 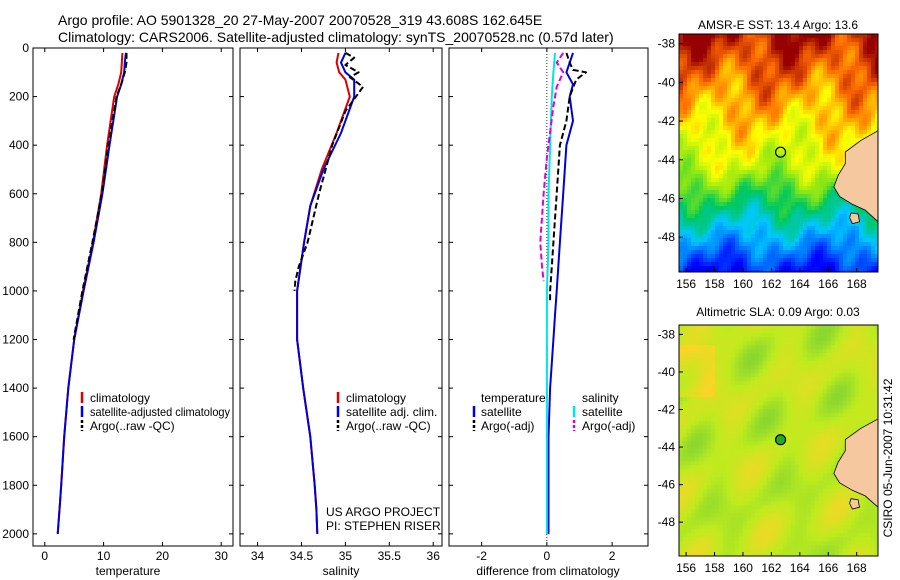 What do you see at coordinates (670, 428) in the screenshot?
I see `sla-map-lat-axis: -38 -40 -42 -44 -46 -48` at bounding box center [670, 428].